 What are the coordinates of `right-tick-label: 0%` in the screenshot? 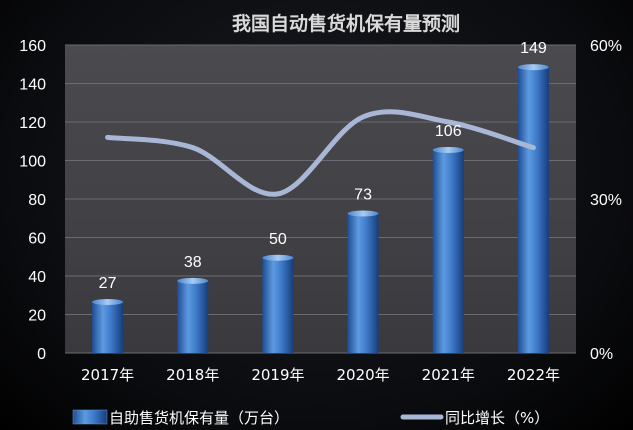 It's located at (601, 354).